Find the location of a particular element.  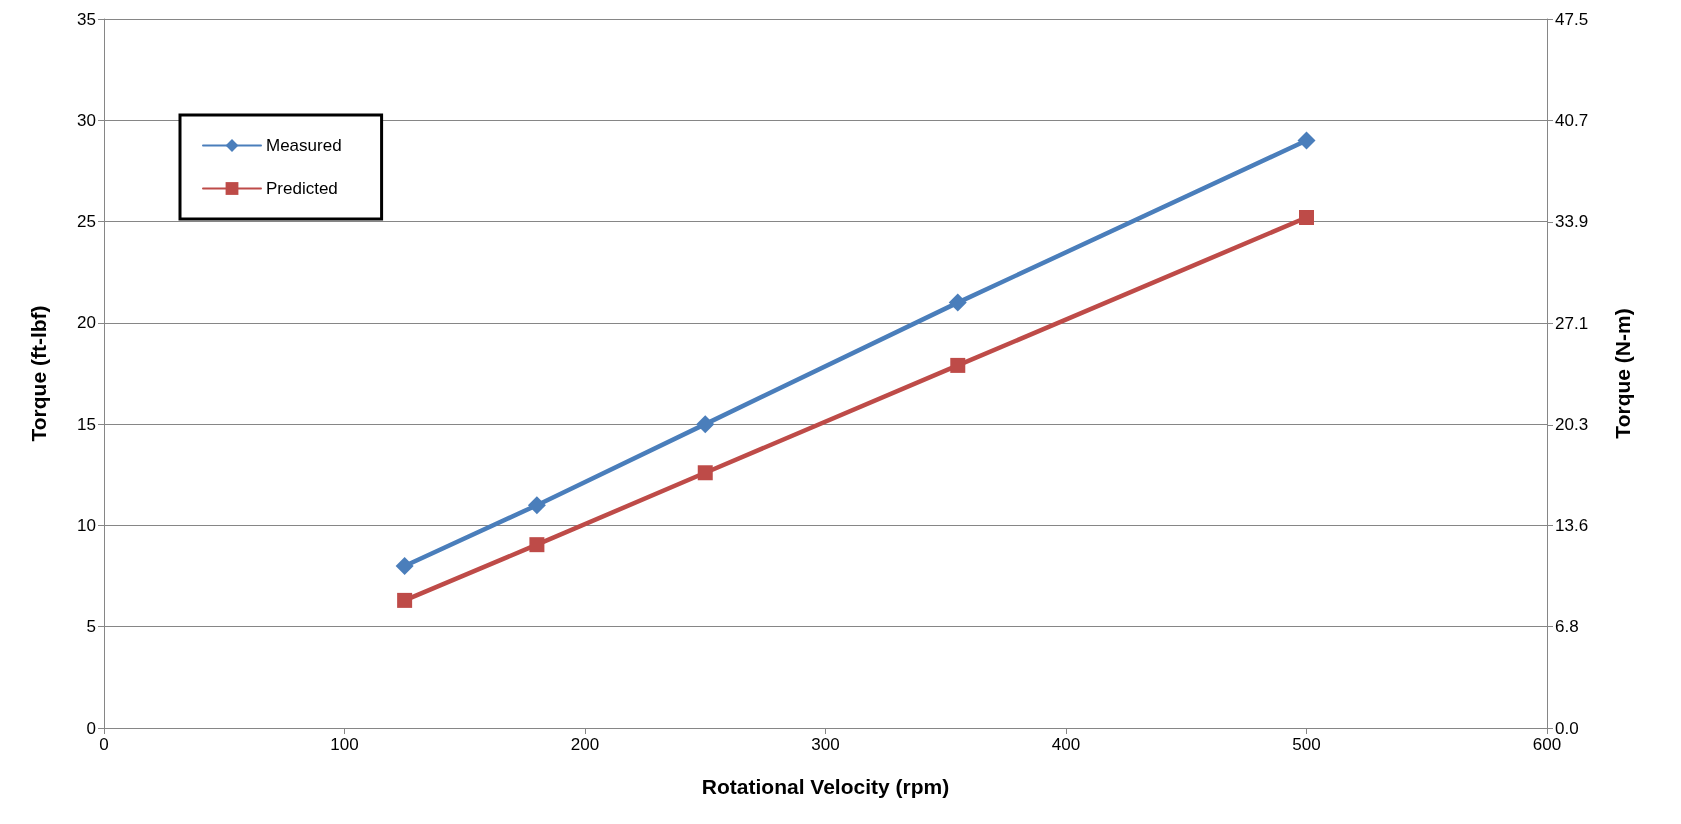

y2-tick-label: 40.7 is located at coordinates (1572, 120).